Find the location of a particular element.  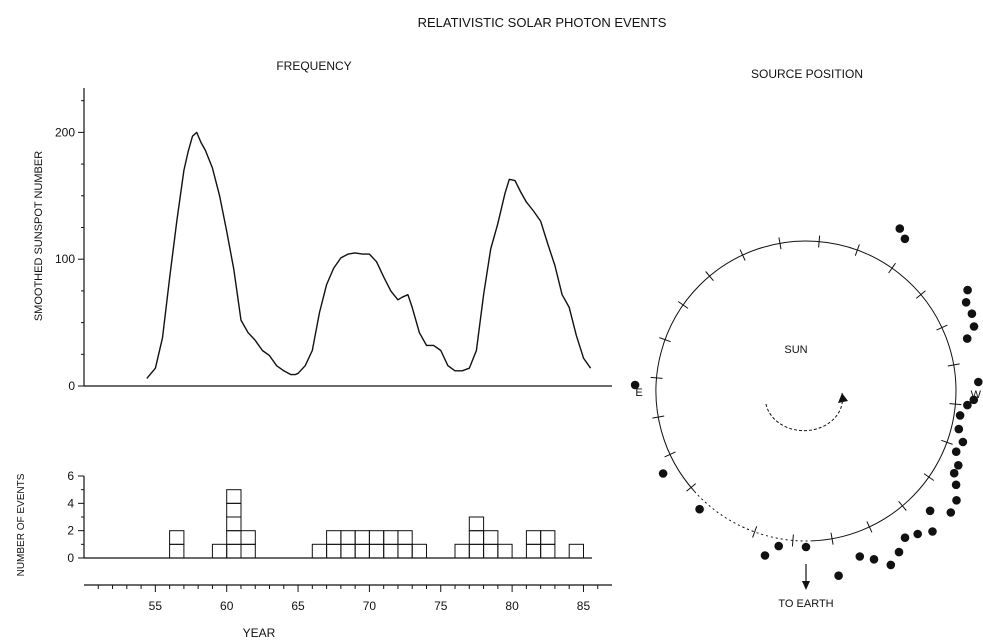

events-y-tick-label: 2 is located at coordinates (70, 531).